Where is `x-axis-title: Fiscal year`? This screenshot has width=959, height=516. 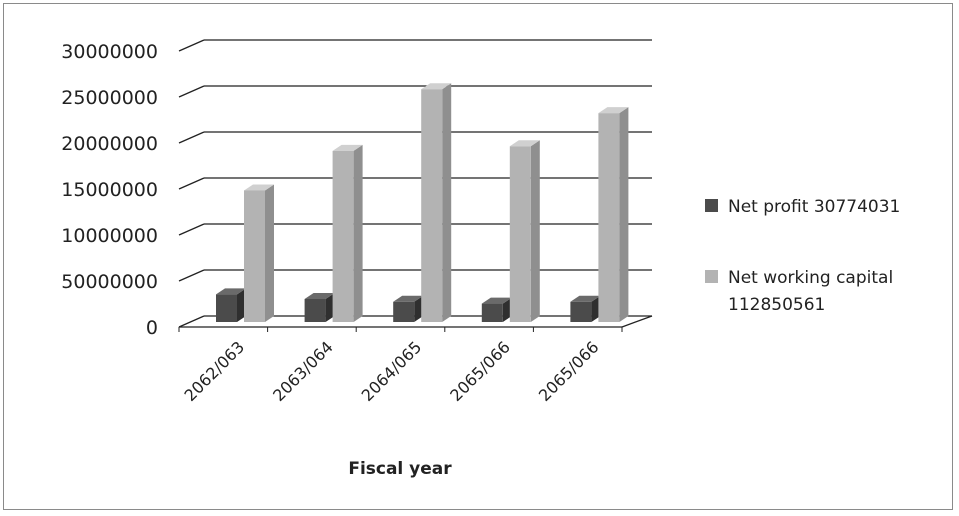 x-axis-title: Fiscal year is located at coordinates (400, 469).